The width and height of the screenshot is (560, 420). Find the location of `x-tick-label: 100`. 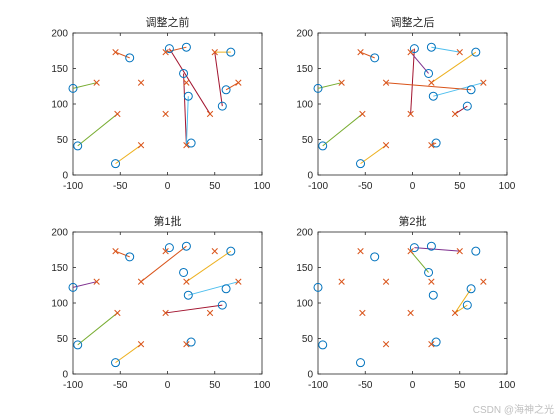

x-tick-label: 100 is located at coordinates (507, 186).